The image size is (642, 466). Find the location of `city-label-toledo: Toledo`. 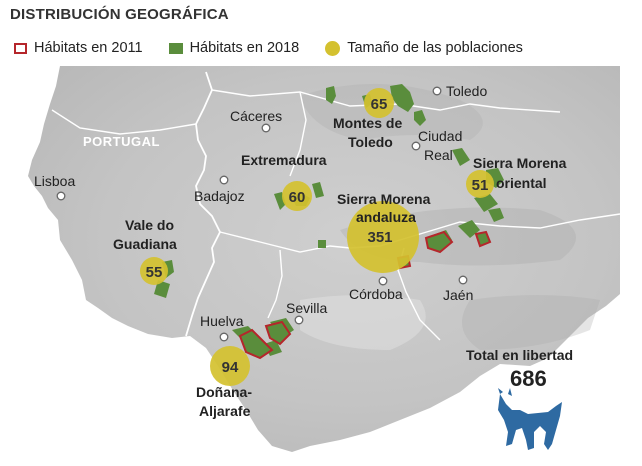

city-label-toledo: Toledo is located at coordinates (466, 91).